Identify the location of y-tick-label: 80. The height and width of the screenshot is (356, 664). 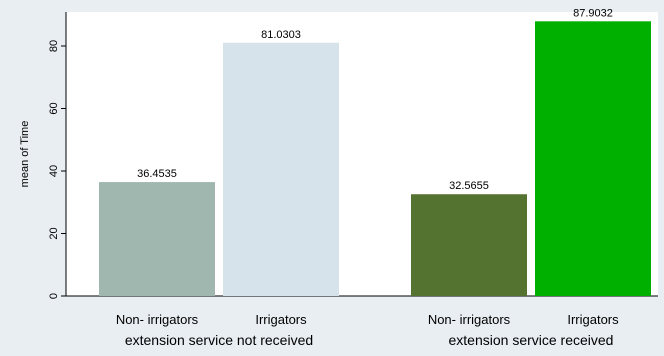
(54, 46).